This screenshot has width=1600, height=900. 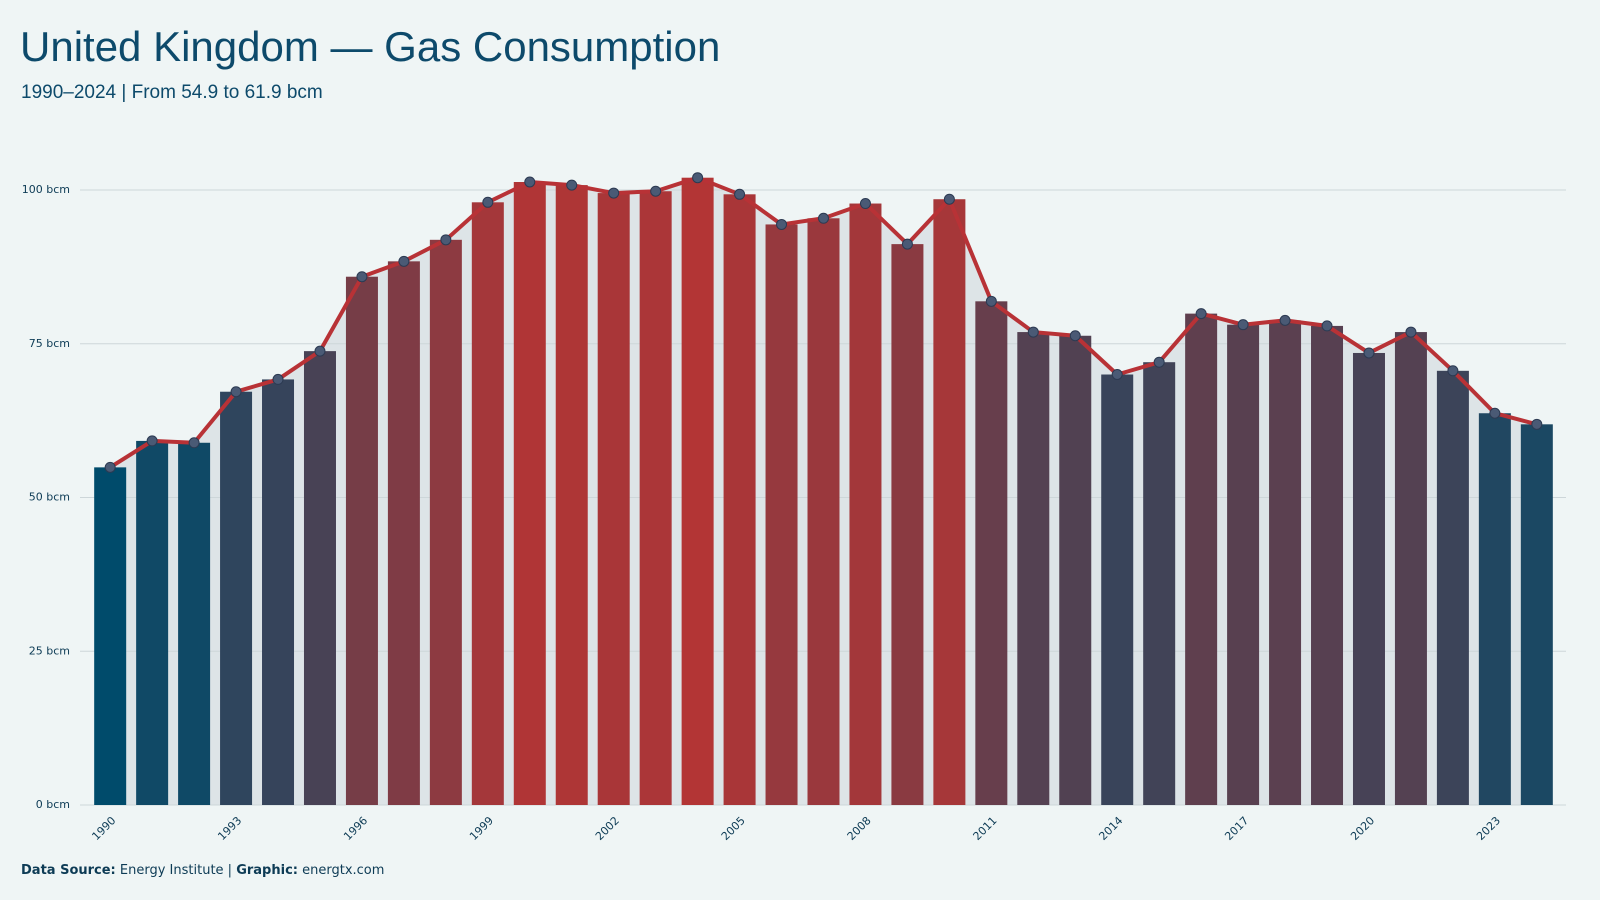 What do you see at coordinates (46, 189) in the screenshot?
I see `y-tick-label: 100 bcm` at bounding box center [46, 189].